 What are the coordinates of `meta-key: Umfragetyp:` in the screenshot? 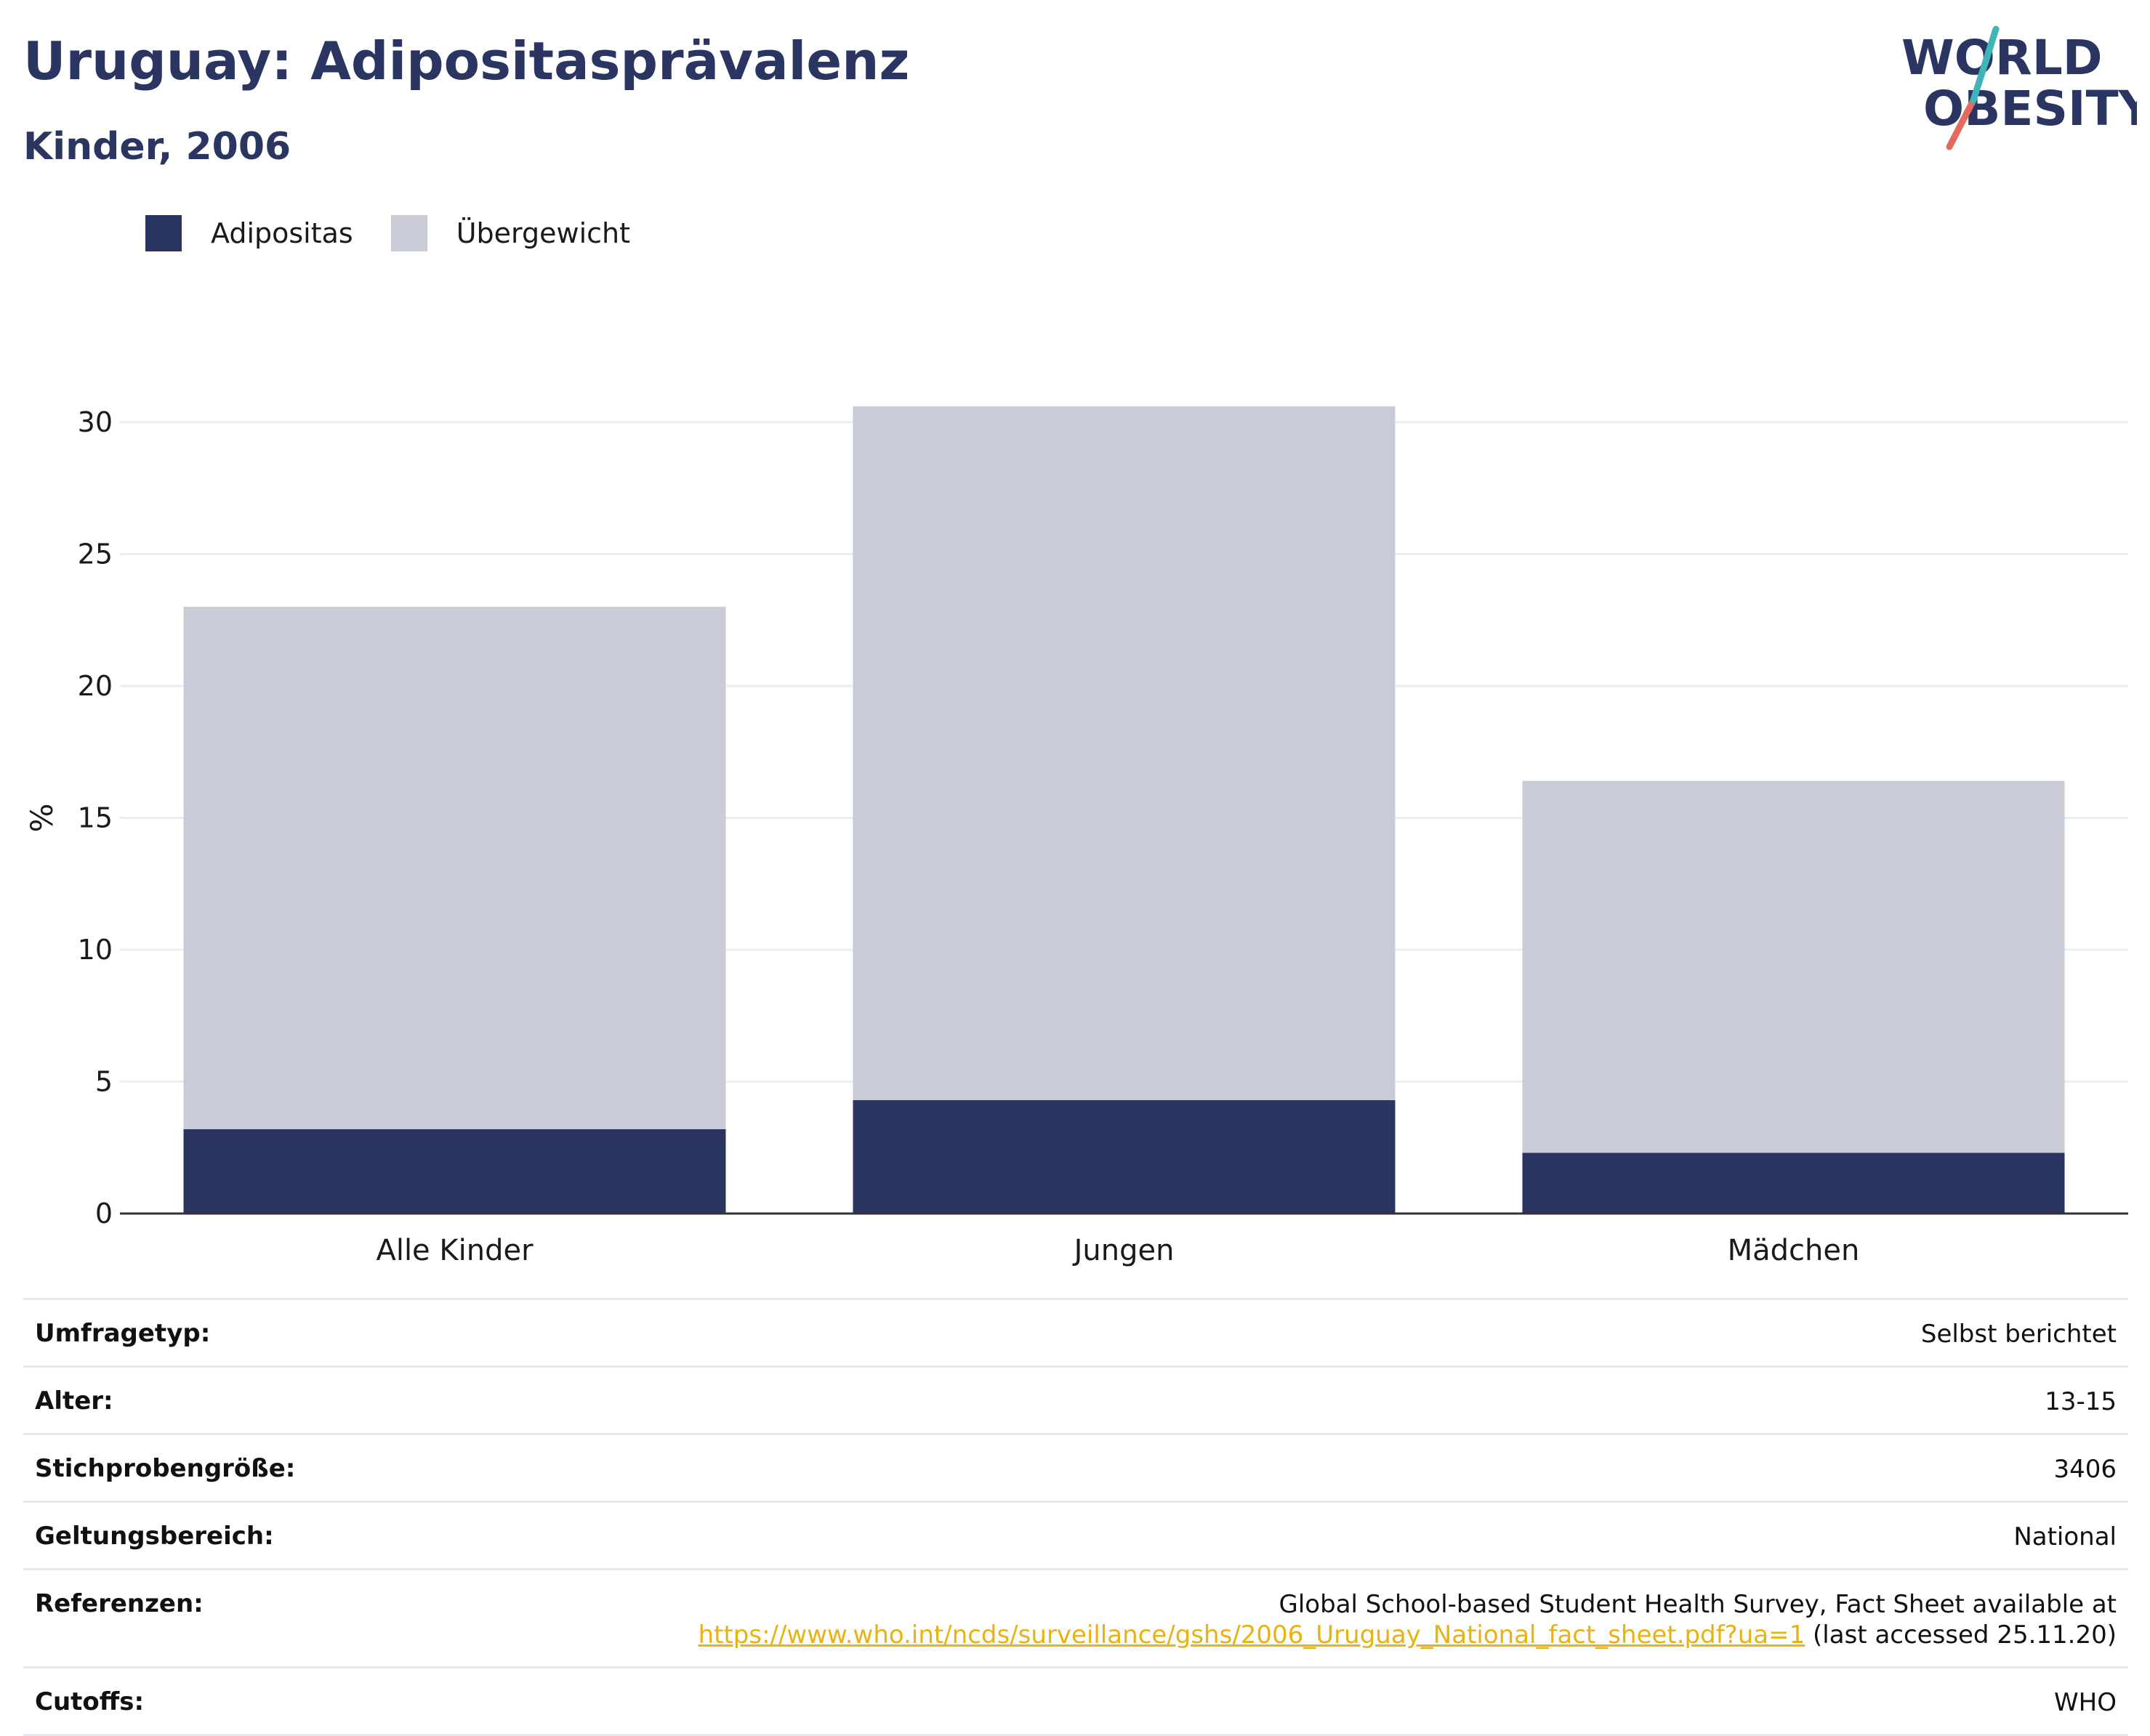 It's located at (123, 1333).